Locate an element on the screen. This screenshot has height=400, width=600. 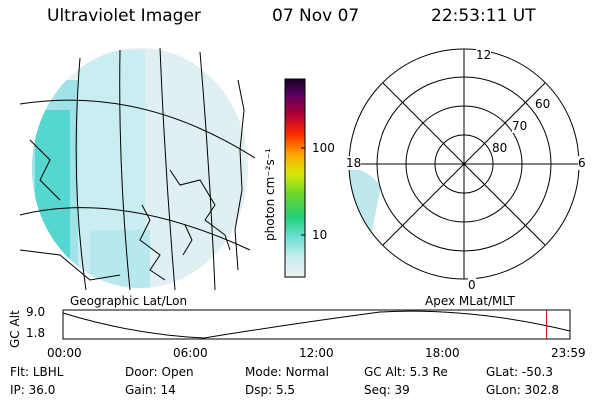
colorbar is located at coordinates (295, 178).